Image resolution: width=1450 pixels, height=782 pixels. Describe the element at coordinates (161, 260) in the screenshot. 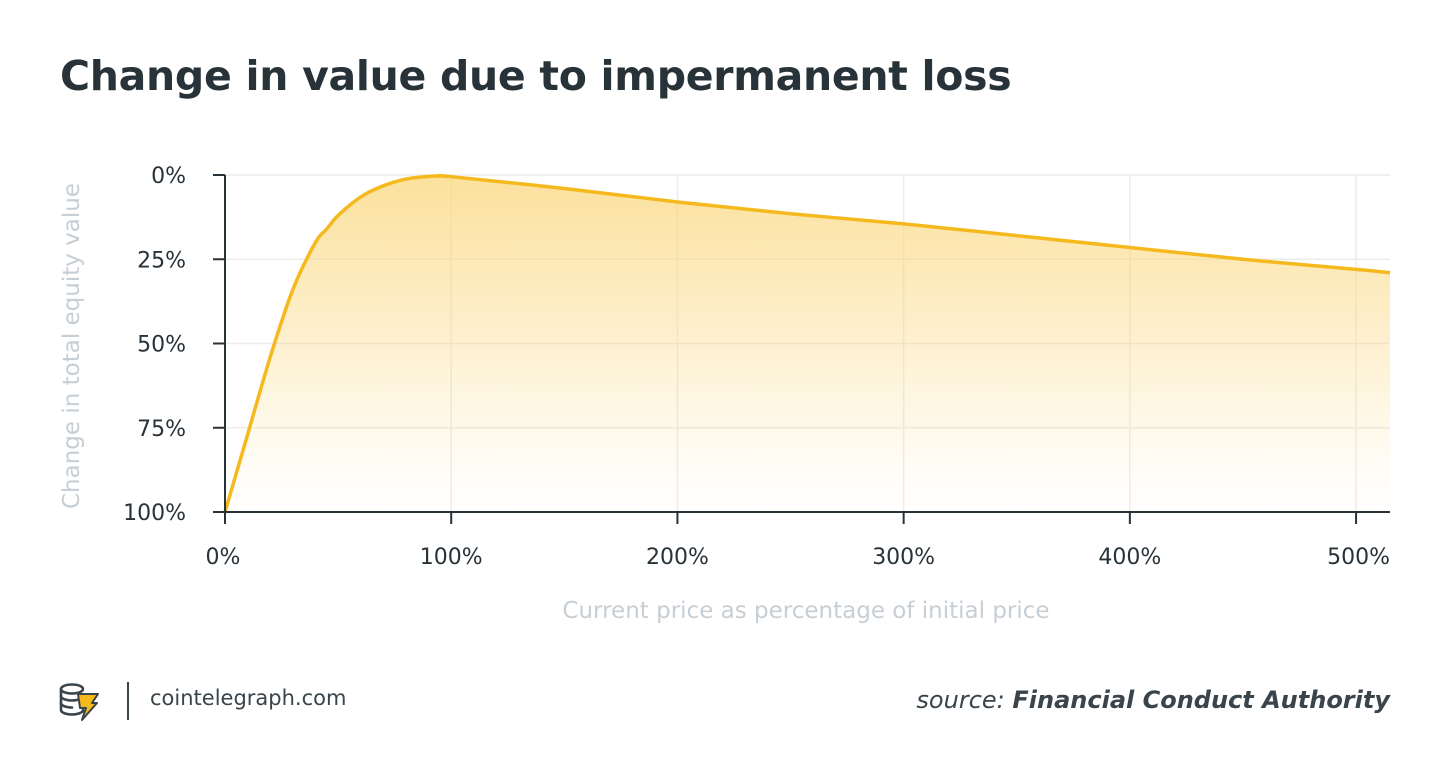

I see `y-tick-label: 25%` at that location.